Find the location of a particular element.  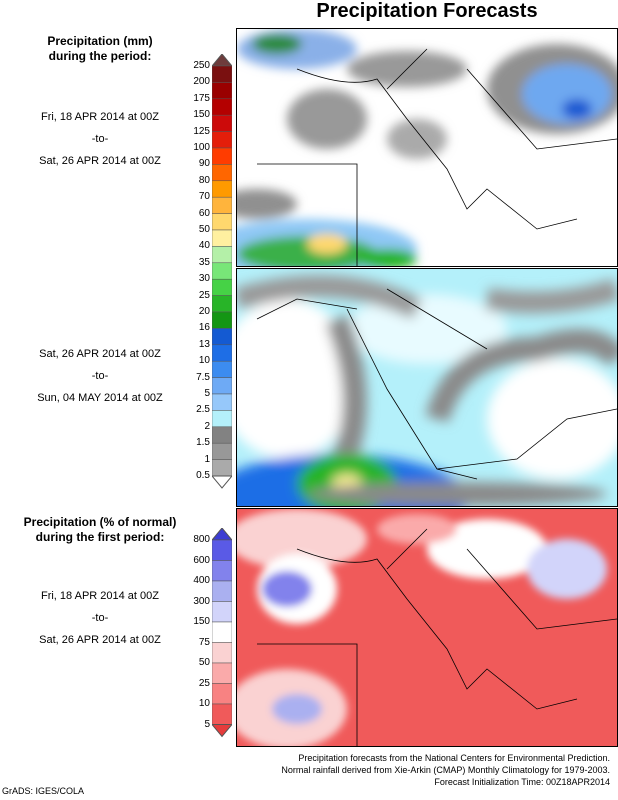

colorbar-label: 2 is located at coordinates (207, 426).